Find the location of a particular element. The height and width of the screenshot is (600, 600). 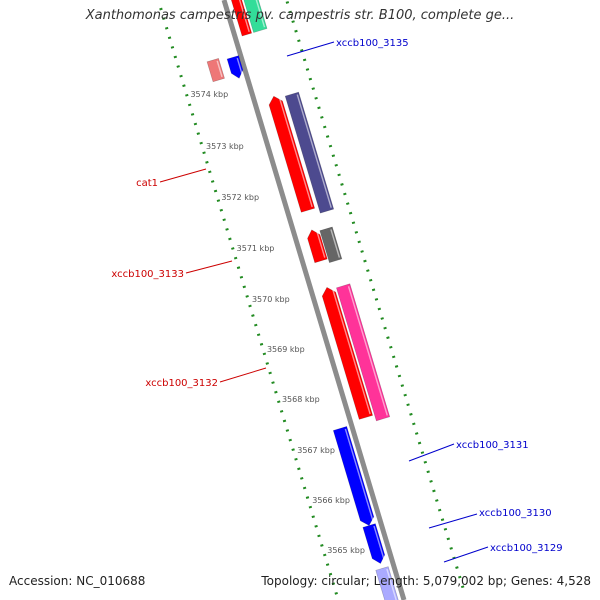

cds-xccb100_3133-feature-shape is located at coordinates (331, 245).